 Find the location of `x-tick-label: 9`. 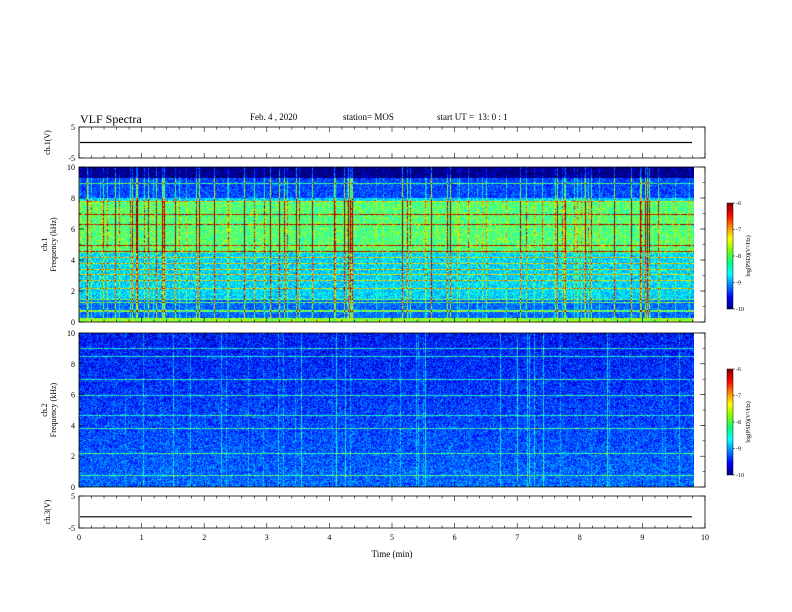

x-tick-label: 9 is located at coordinates (642, 537).